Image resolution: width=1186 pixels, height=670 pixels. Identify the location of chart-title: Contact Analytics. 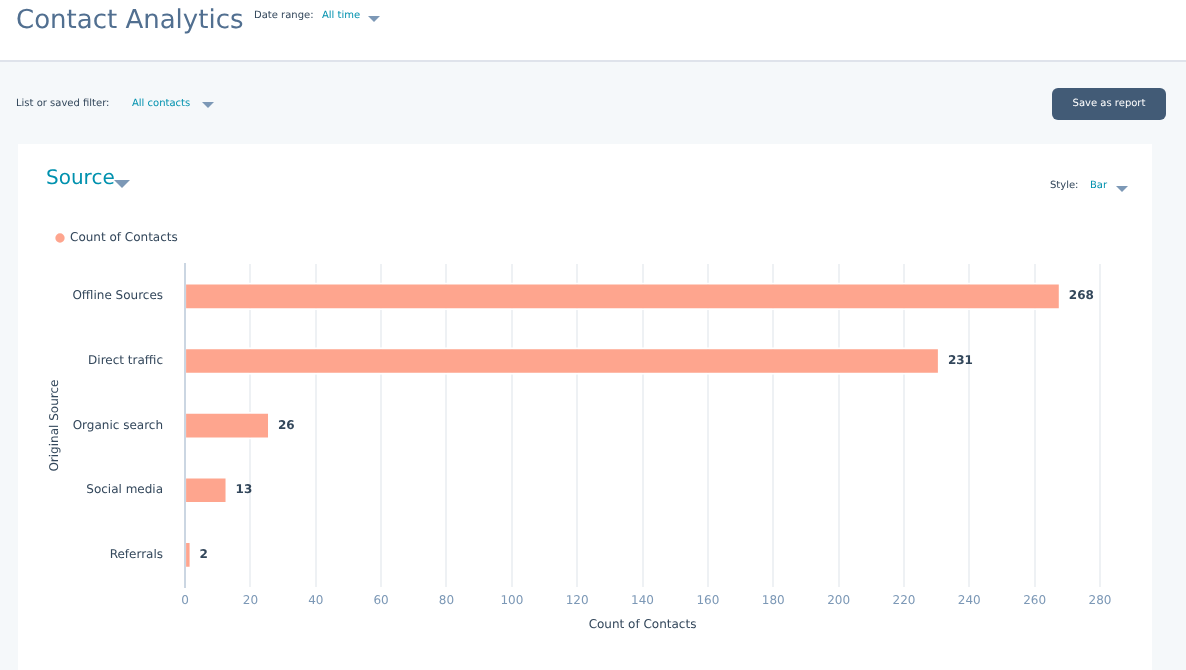
(130, 21).